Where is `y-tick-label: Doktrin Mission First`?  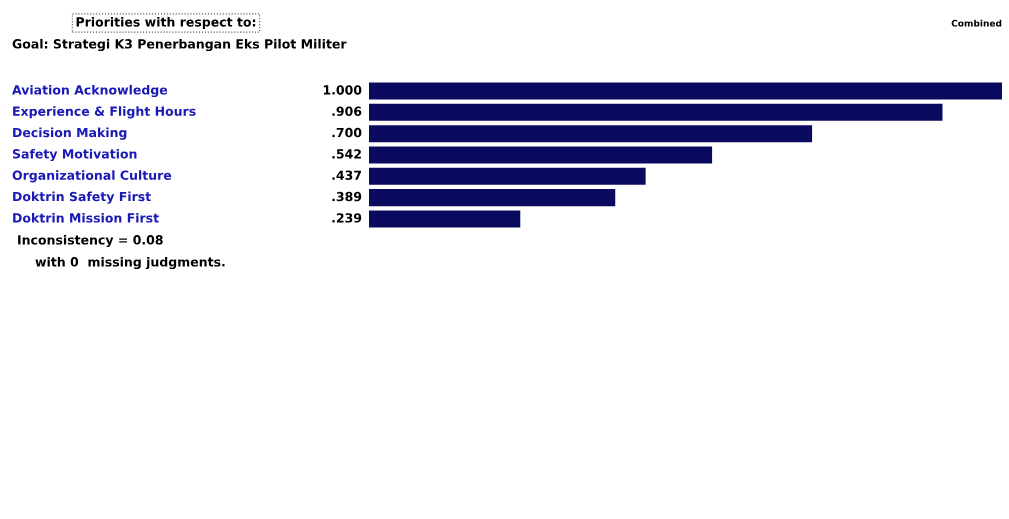 y-tick-label: Doktrin Mission First is located at coordinates (86, 217).